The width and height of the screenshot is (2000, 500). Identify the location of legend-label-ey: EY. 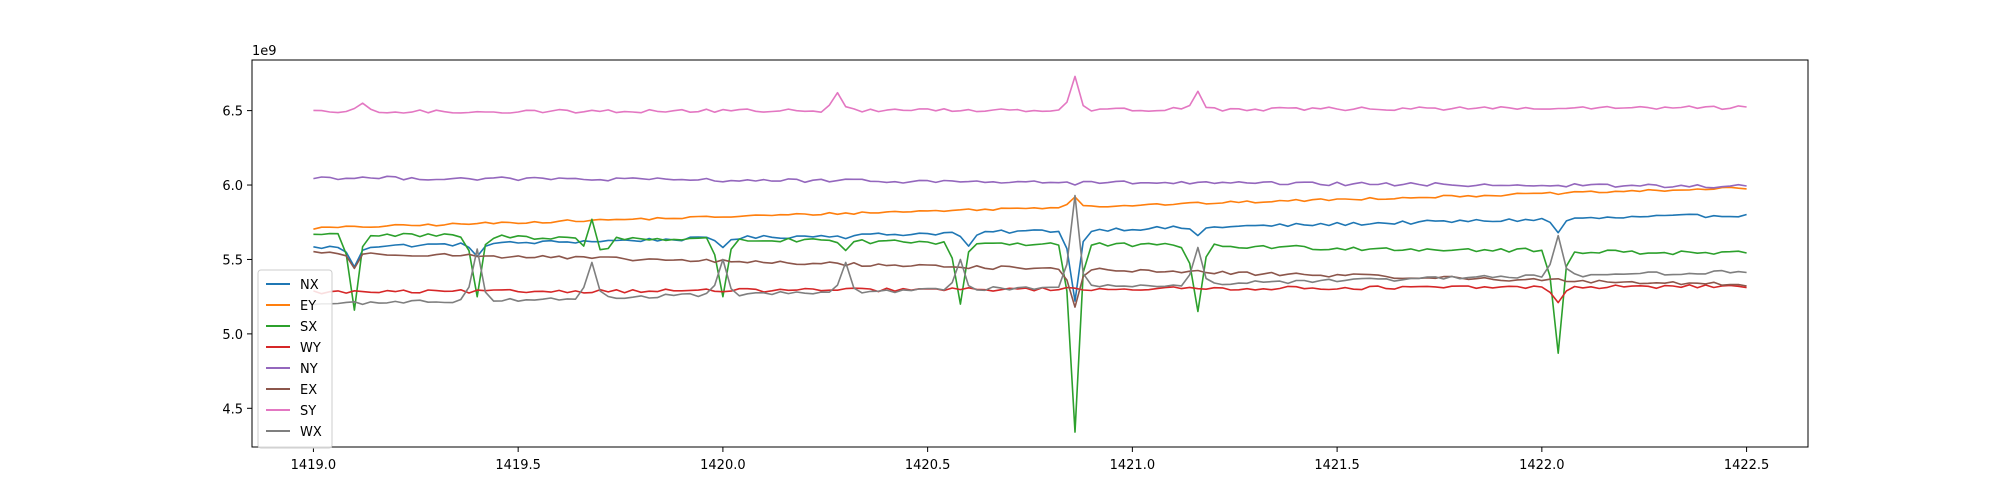
(308, 306).